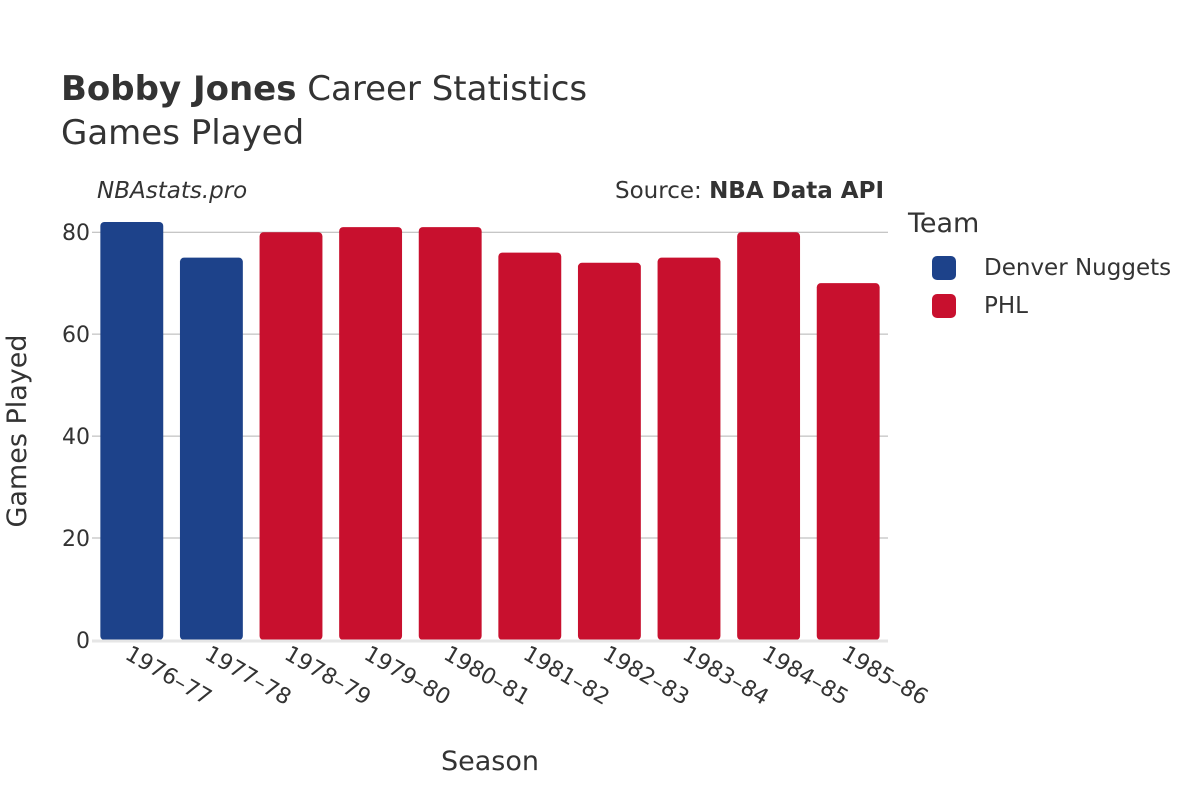 Image resolution: width=1200 pixels, height=800 pixels. Describe the element at coordinates (76, 437) in the screenshot. I see `y-tick-label-40: 40` at that location.